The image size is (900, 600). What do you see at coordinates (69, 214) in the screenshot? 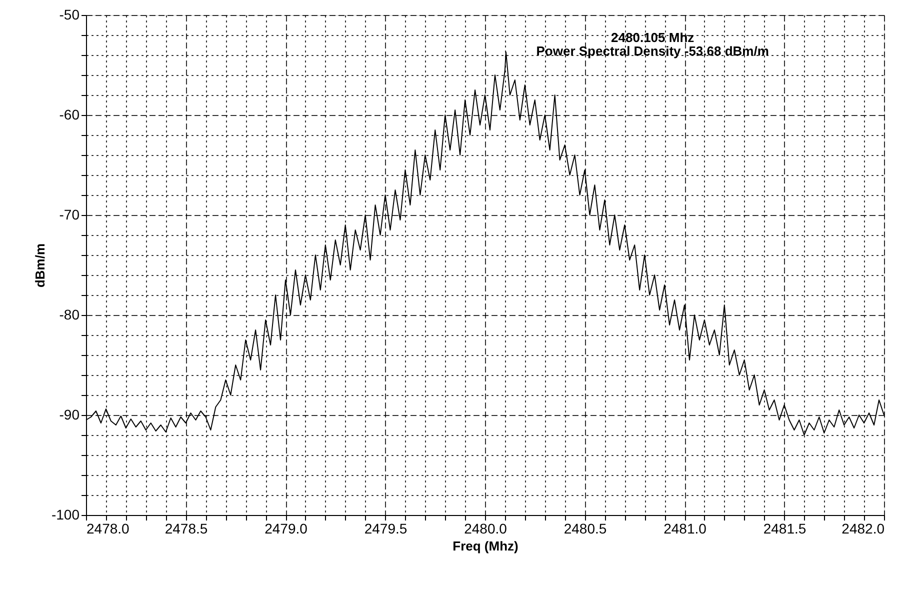
I see `y-tick-label: -70` at bounding box center [69, 214].